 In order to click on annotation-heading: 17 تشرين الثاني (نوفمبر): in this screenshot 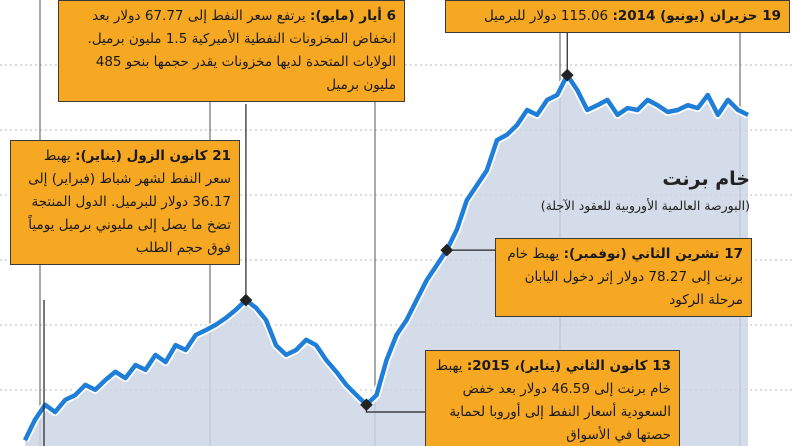, I will do `click(653, 254)`.